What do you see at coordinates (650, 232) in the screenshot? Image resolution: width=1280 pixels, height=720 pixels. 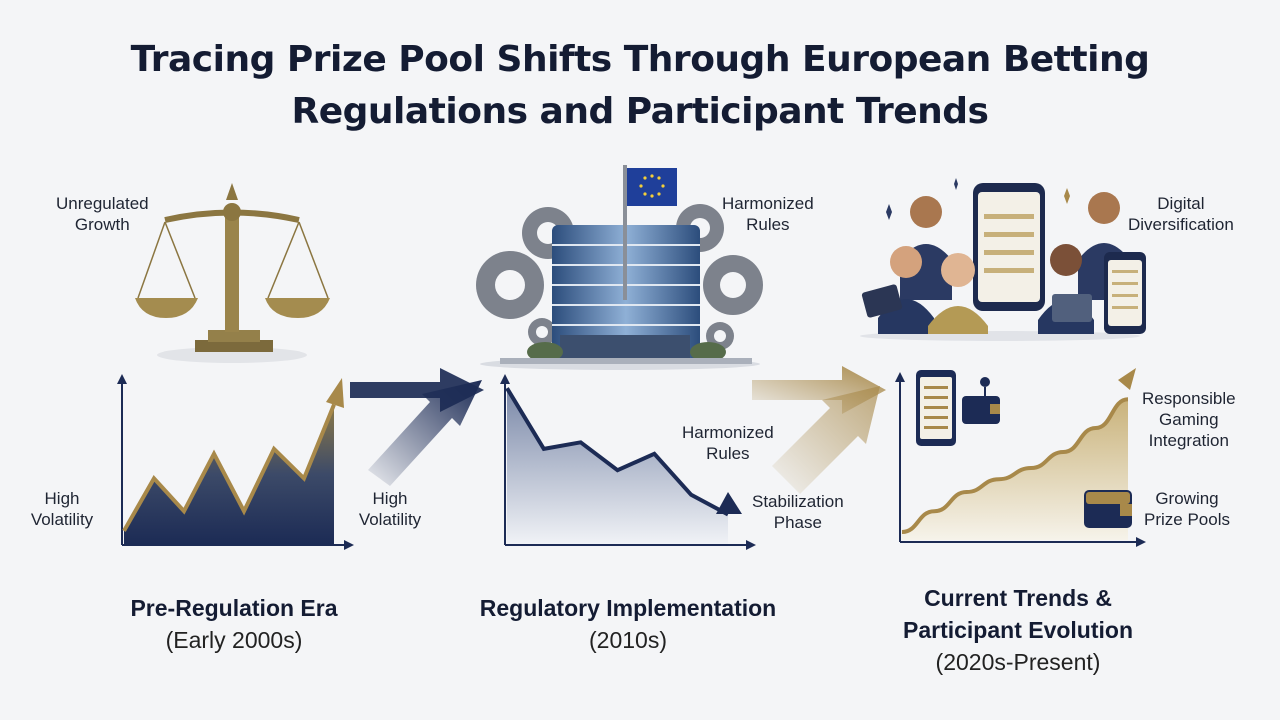 I see `eu-flag-icon` at bounding box center [650, 232].